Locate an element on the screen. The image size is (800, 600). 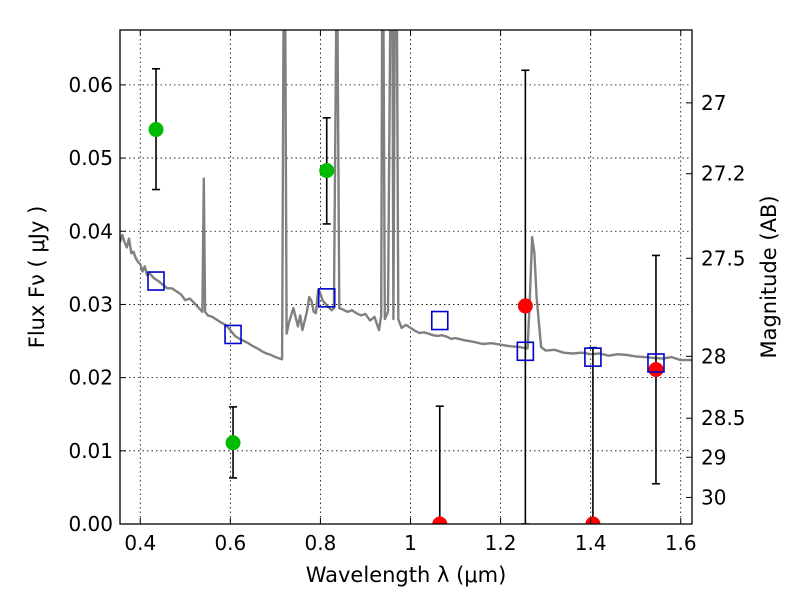
y-tick-label: 0.04 is located at coordinates (90, 231).